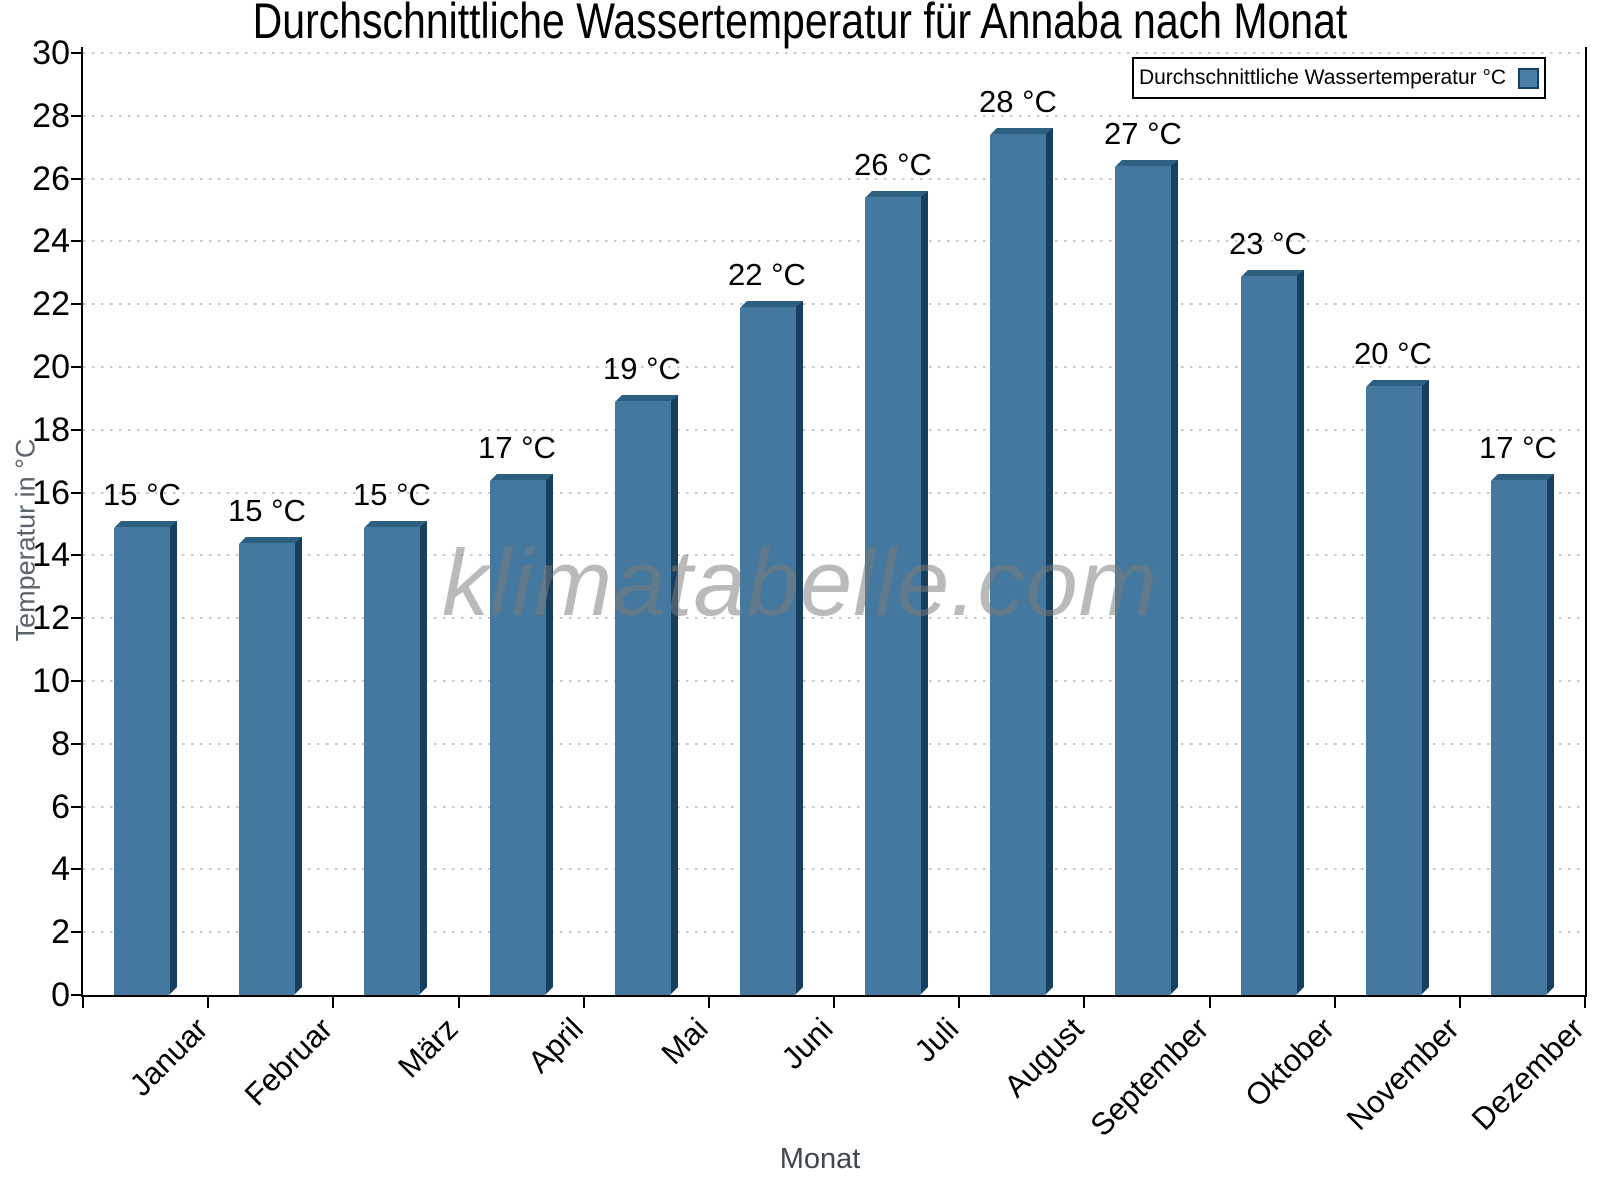  Describe the element at coordinates (51, 430) in the screenshot. I see `y-tick-label-18: 18` at that location.